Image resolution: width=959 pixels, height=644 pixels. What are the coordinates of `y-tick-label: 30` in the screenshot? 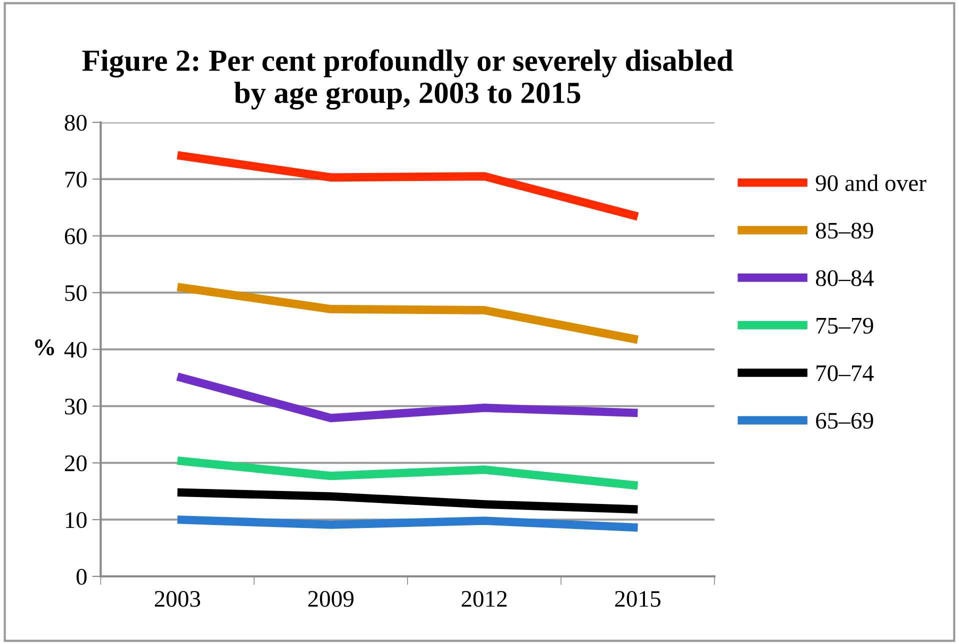 It's located at (76, 406).